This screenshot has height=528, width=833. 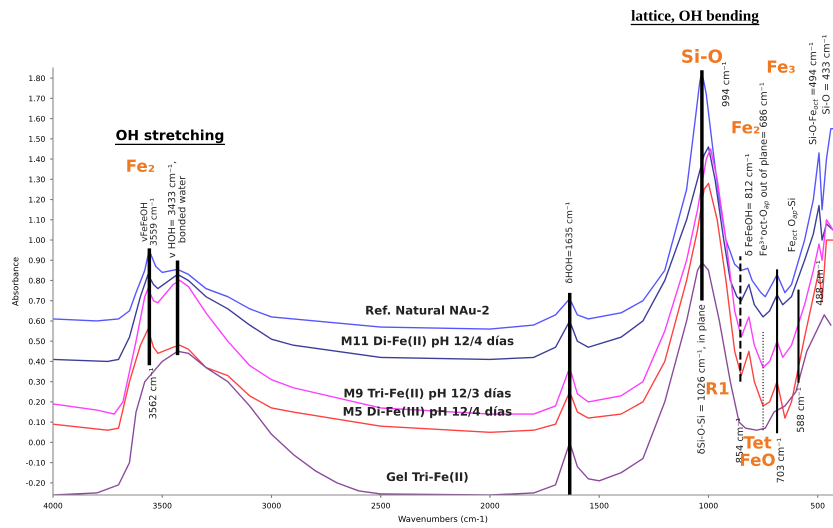 I want to click on annotation: v HOH= 3433 cm⁻¹, bonded water, so click(x=177, y=210).